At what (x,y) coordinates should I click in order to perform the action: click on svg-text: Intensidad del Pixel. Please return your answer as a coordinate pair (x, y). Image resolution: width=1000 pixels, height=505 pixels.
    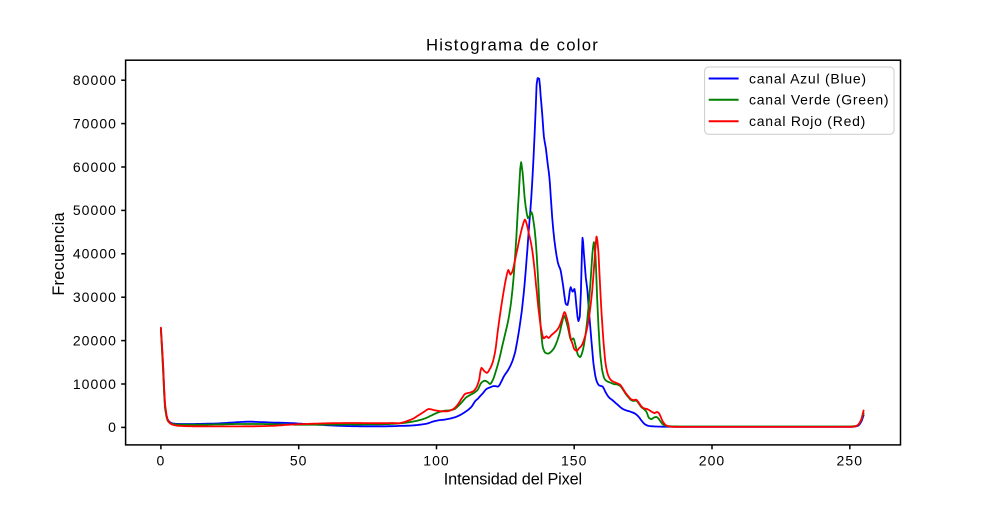
    Looking at the image, I should click on (513, 480).